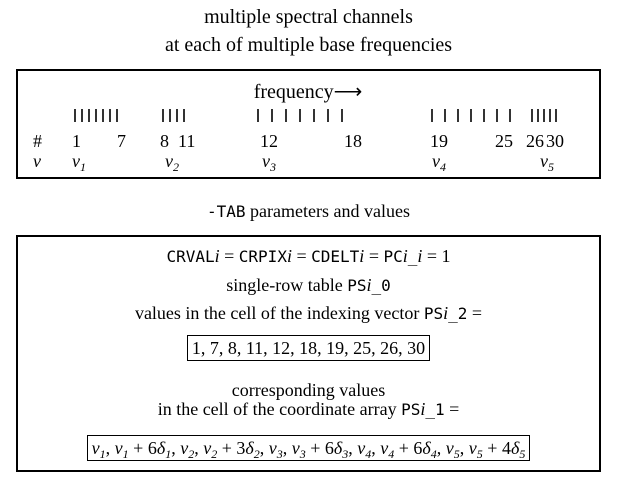 The width and height of the screenshot is (617, 477). What do you see at coordinates (381, 285) in the screenshot?
I see `mono-text: _0` at bounding box center [381, 285].